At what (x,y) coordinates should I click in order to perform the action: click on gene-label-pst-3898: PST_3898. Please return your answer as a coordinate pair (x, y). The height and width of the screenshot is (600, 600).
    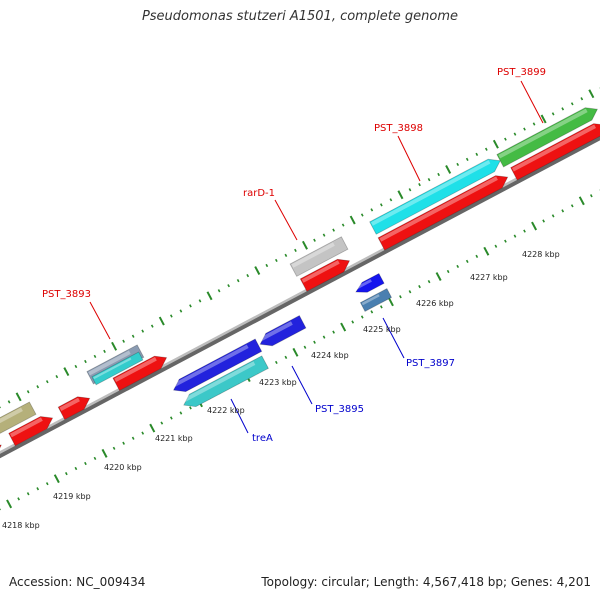
    Looking at the image, I should click on (398, 128).